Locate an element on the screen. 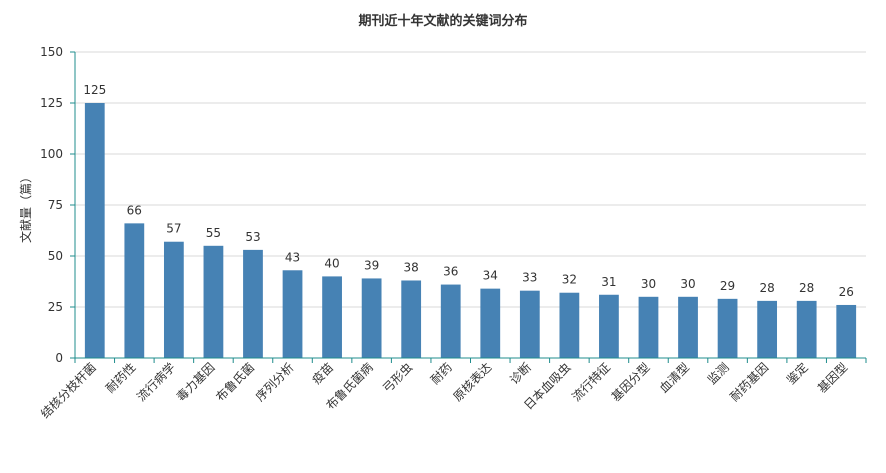  y-axis-label: 文献量（篇） is located at coordinates (25, 207).